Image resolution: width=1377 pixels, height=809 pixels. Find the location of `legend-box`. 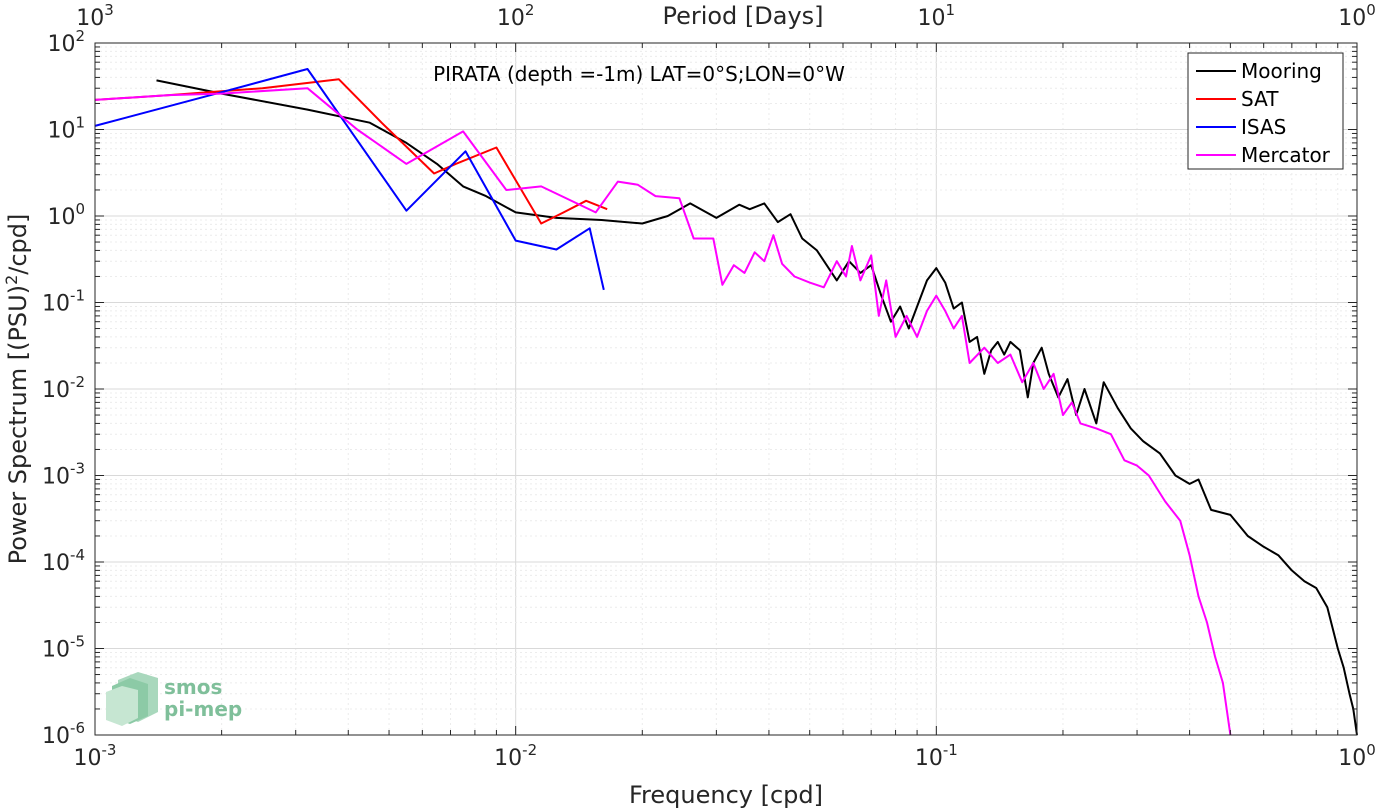

legend-box is located at coordinates (1265, 111).